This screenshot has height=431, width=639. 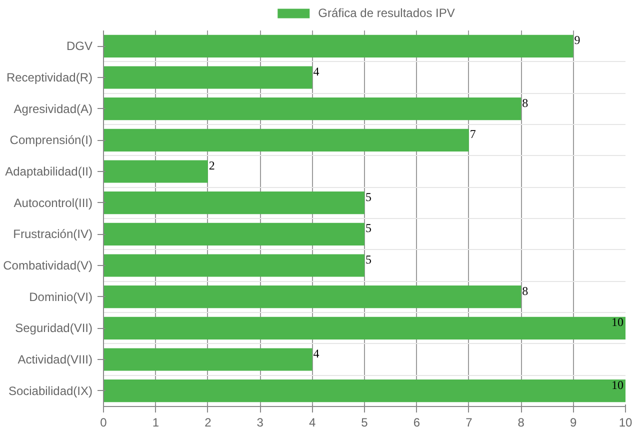 What do you see at coordinates (573, 423) in the screenshot?
I see `x-tick-label: 9` at bounding box center [573, 423].